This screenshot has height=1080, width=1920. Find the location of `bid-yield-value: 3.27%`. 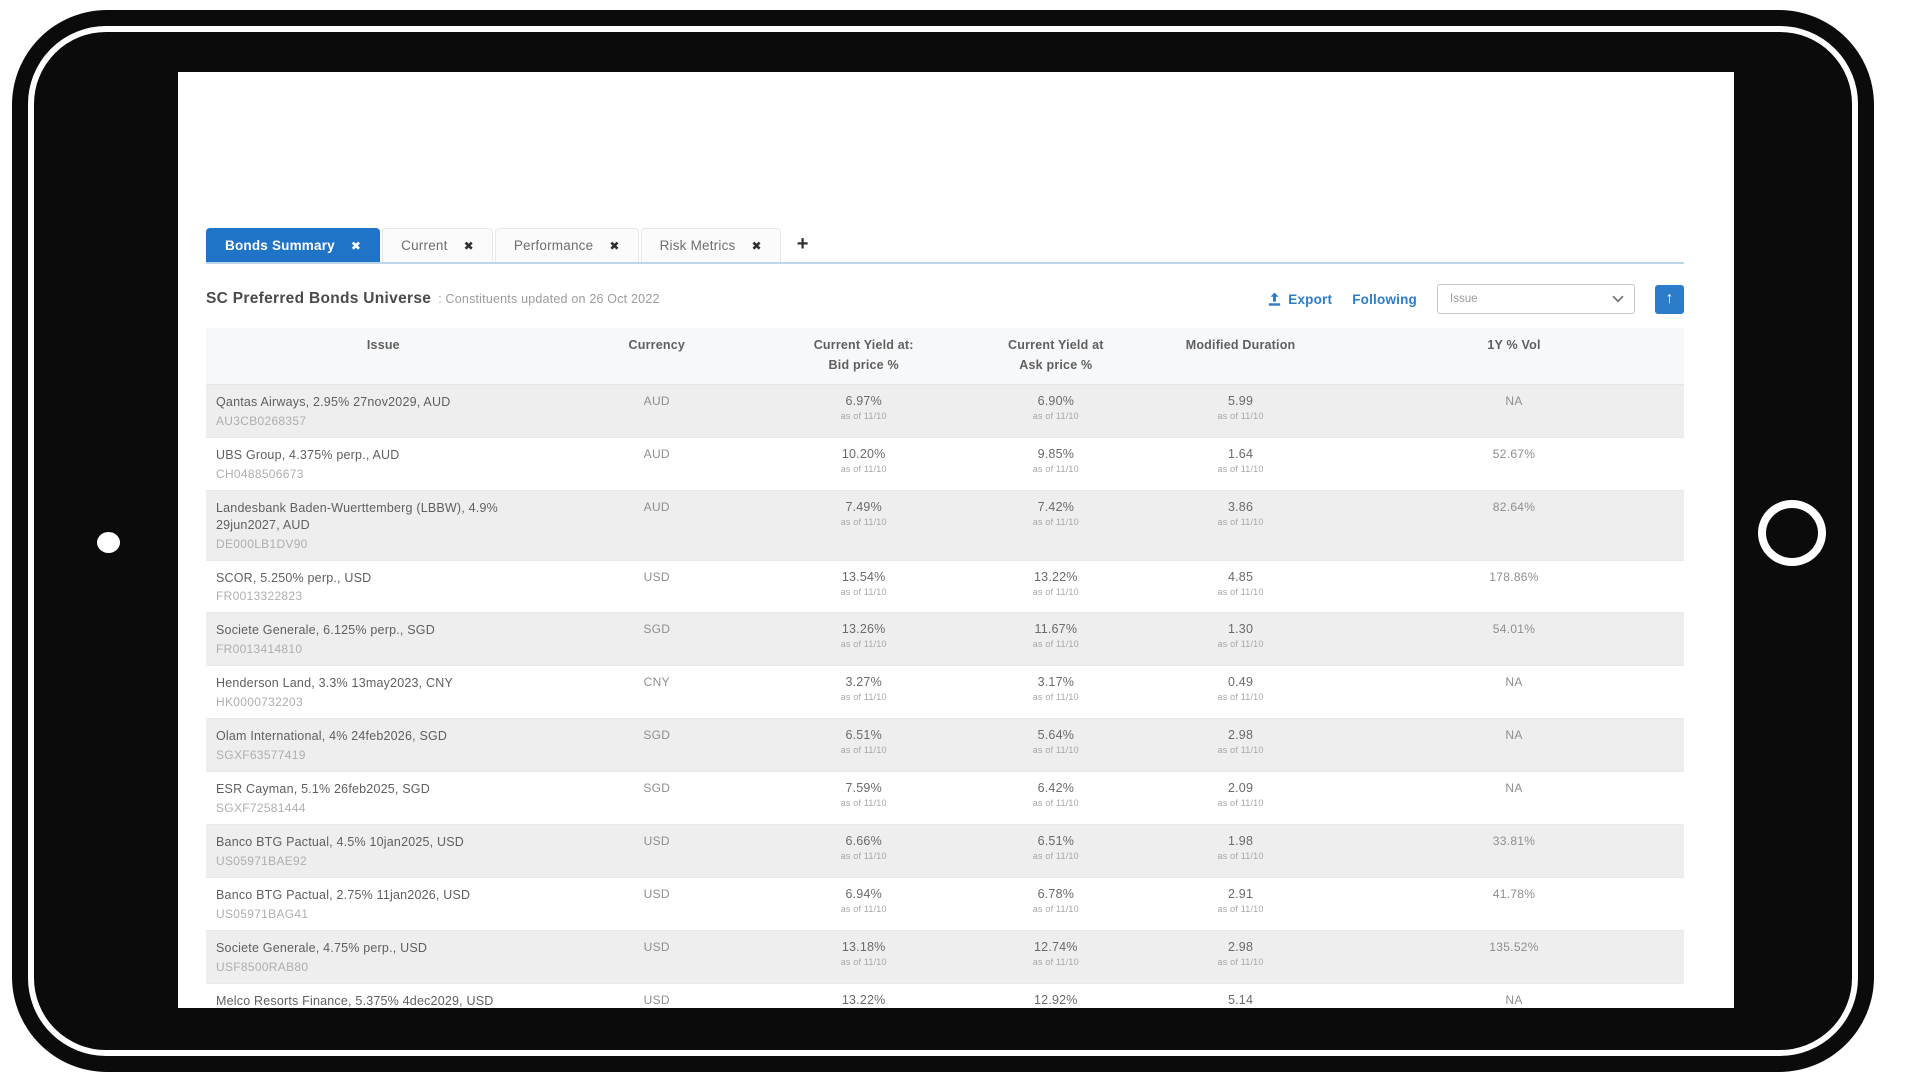

bid-yield-value: 3.27% is located at coordinates (863, 682).